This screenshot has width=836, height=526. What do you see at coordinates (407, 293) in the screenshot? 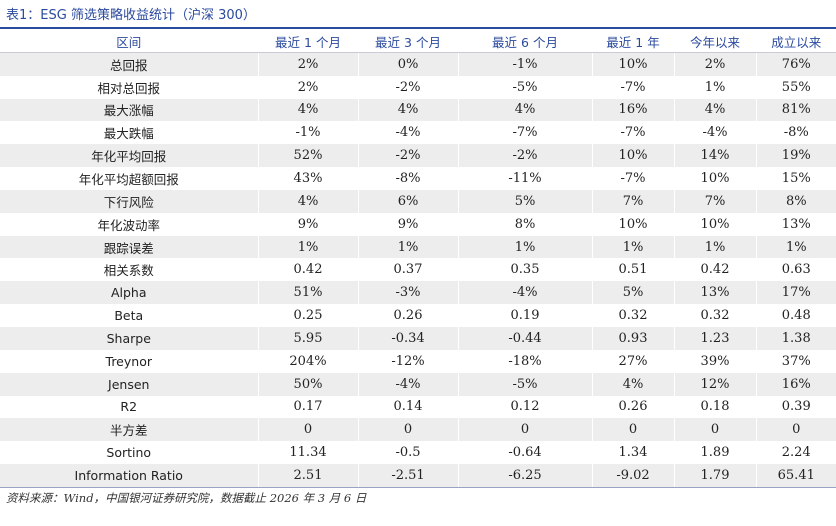
I see `value-cell: -3%` at bounding box center [407, 293].